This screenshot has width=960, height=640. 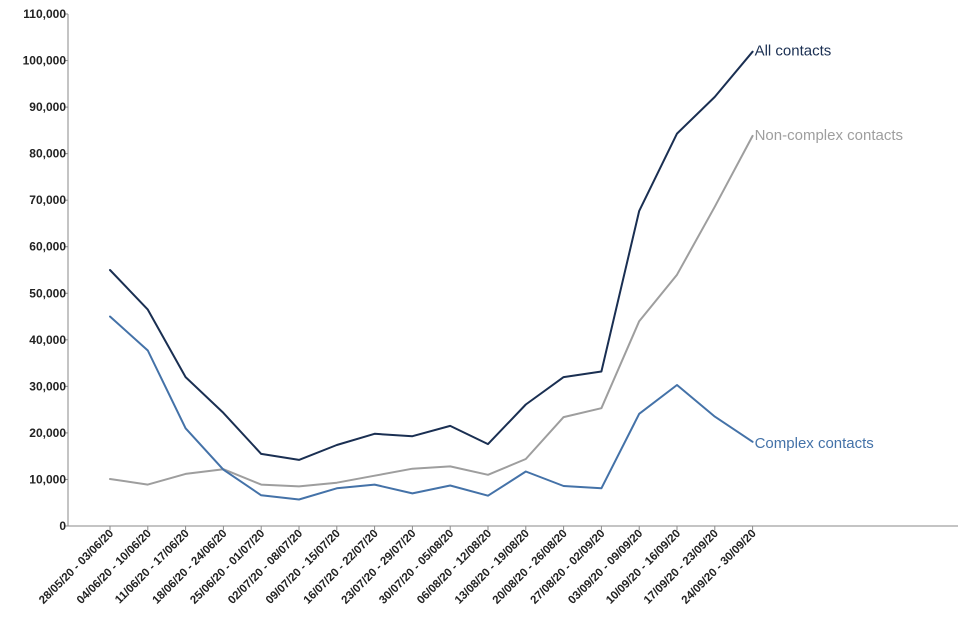 What do you see at coordinates (303, 567) in the screenshot?
I see `x-tick-label: 09/07/20 - 15/07/20` at bounding box center [303, 567].